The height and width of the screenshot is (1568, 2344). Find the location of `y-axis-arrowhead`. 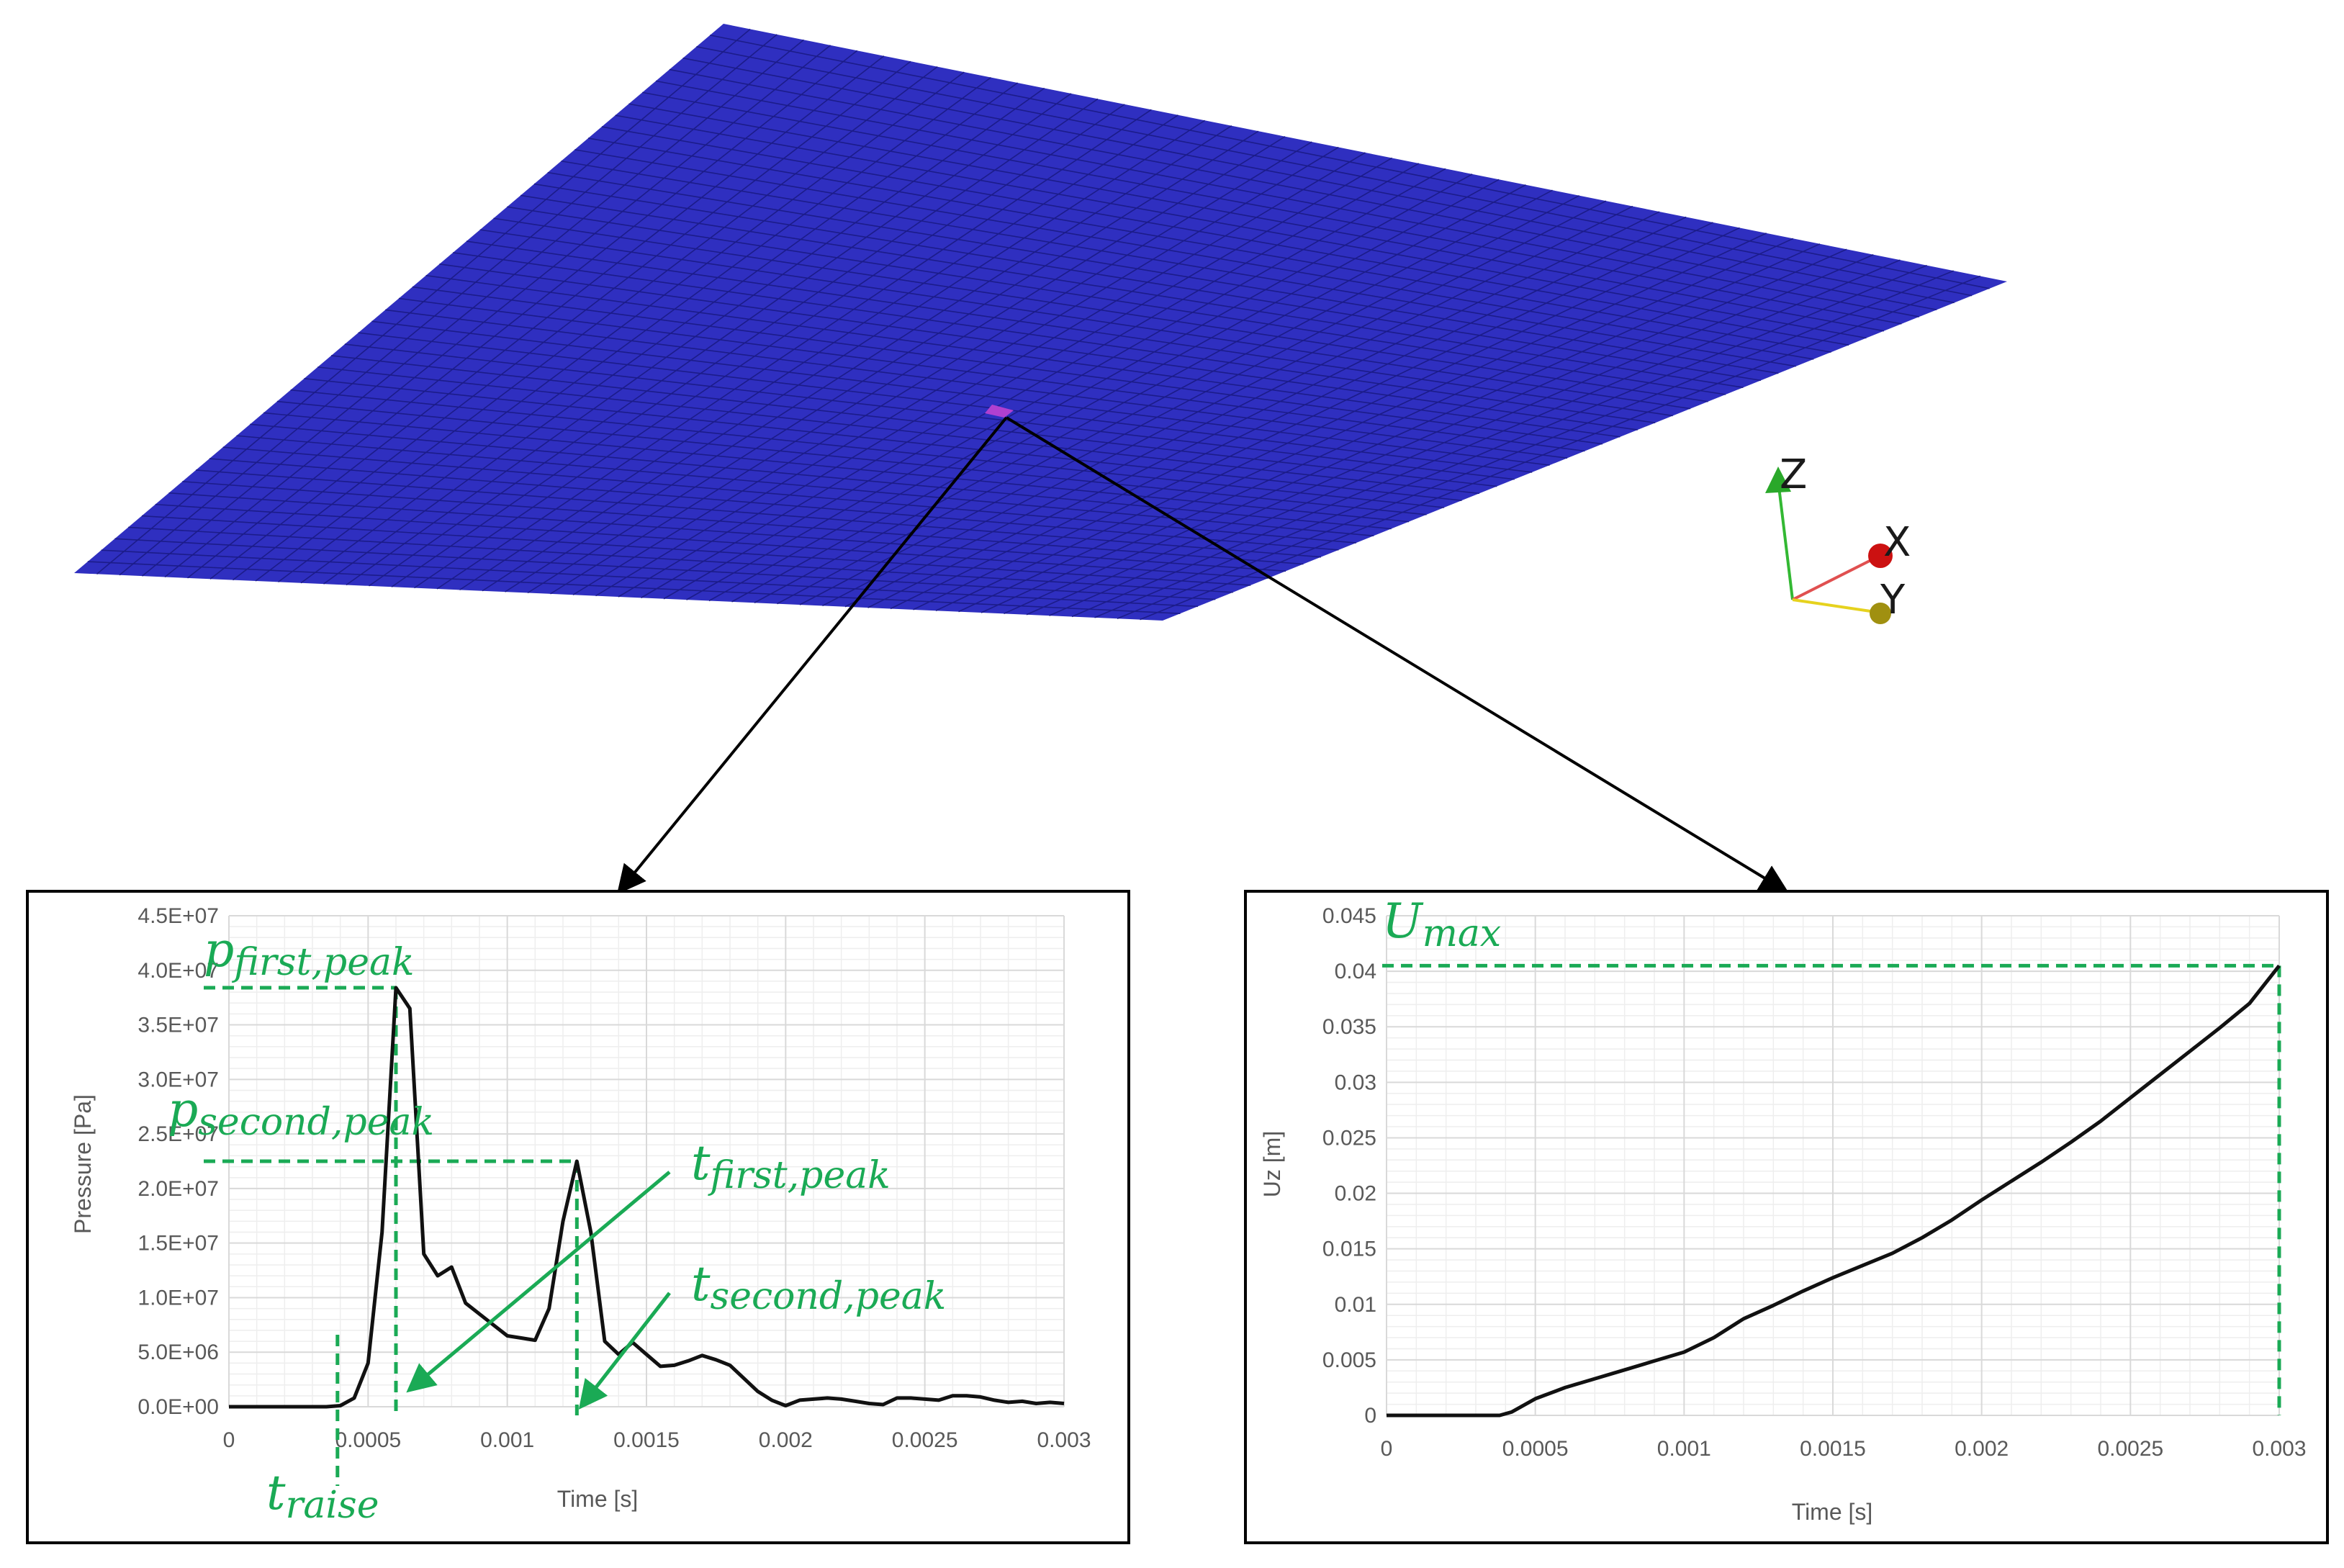

y-axis-arrowhead is located at coordinates (1881, 613).